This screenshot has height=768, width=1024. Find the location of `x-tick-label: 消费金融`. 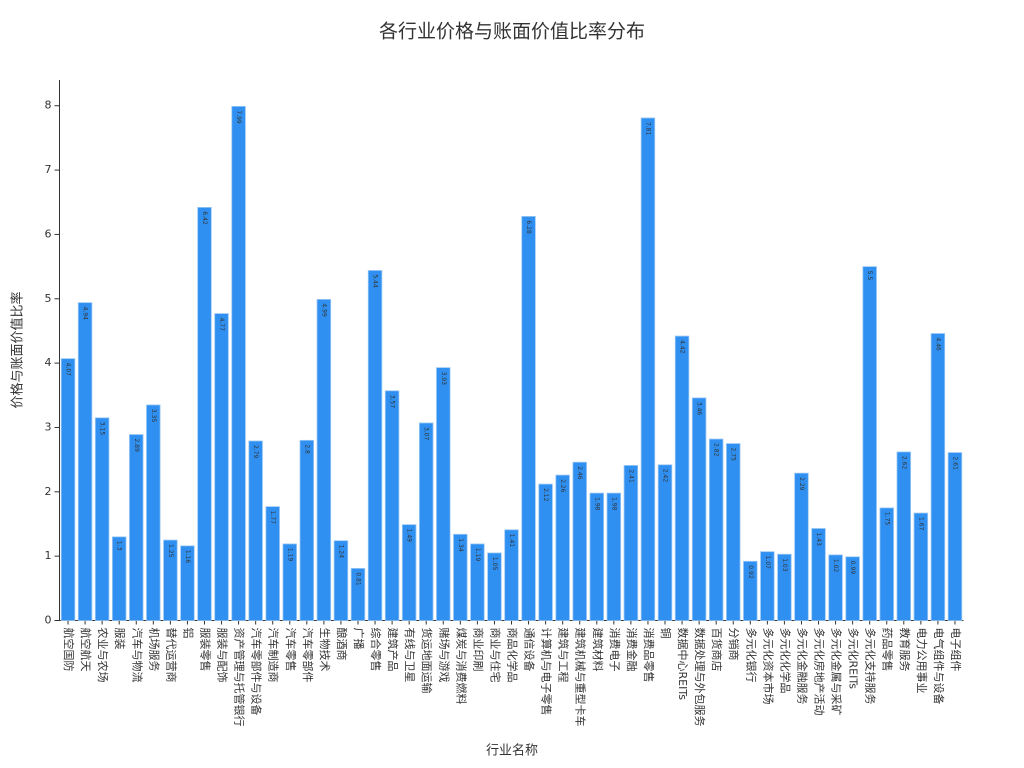

x-tick-label: 消费金融 is located at coordinates (632, 650).